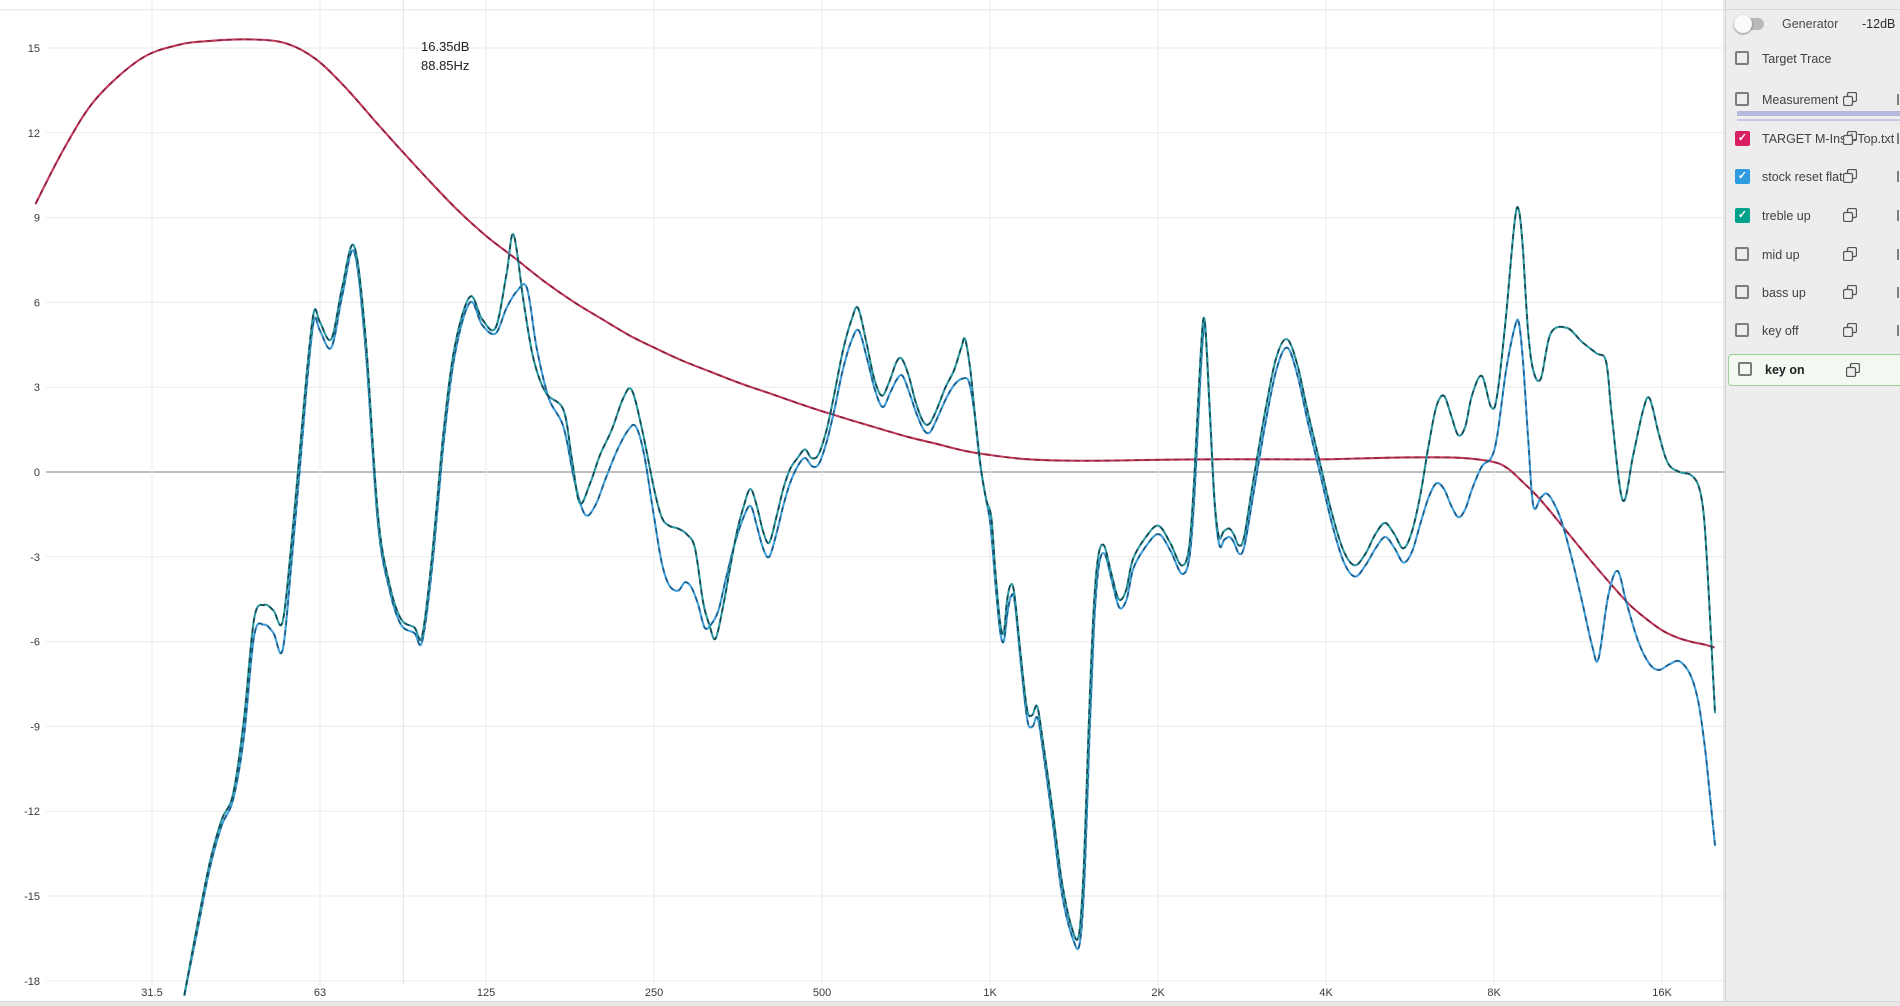 Image resolution: width=1900 pixels, height=1006 pixels. What do you see at coordinates (35, 643) in the screenshot?
I see `y-tick-label: -6` at bounding box center [35, 643].